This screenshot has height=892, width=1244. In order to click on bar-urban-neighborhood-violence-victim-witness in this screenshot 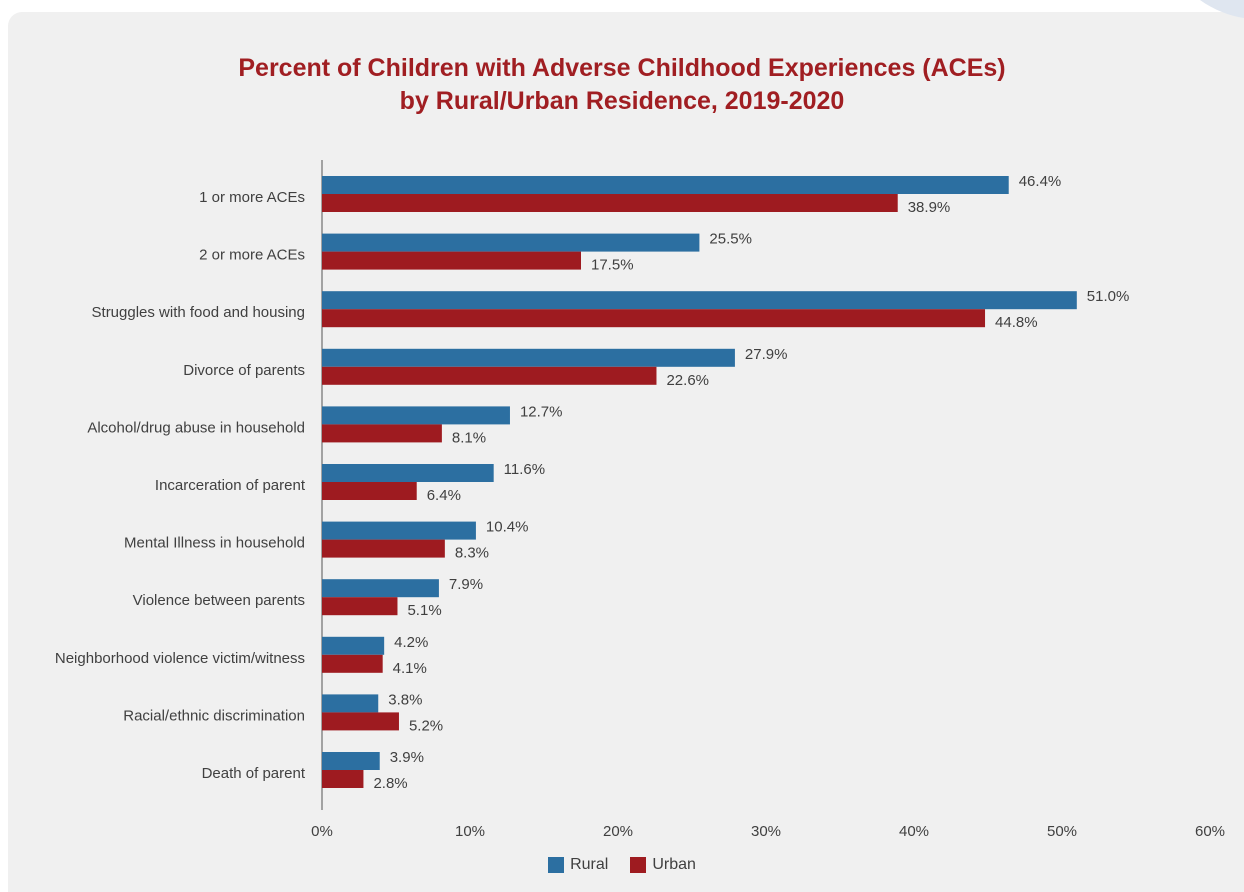, I will do `click(352, 663)`.